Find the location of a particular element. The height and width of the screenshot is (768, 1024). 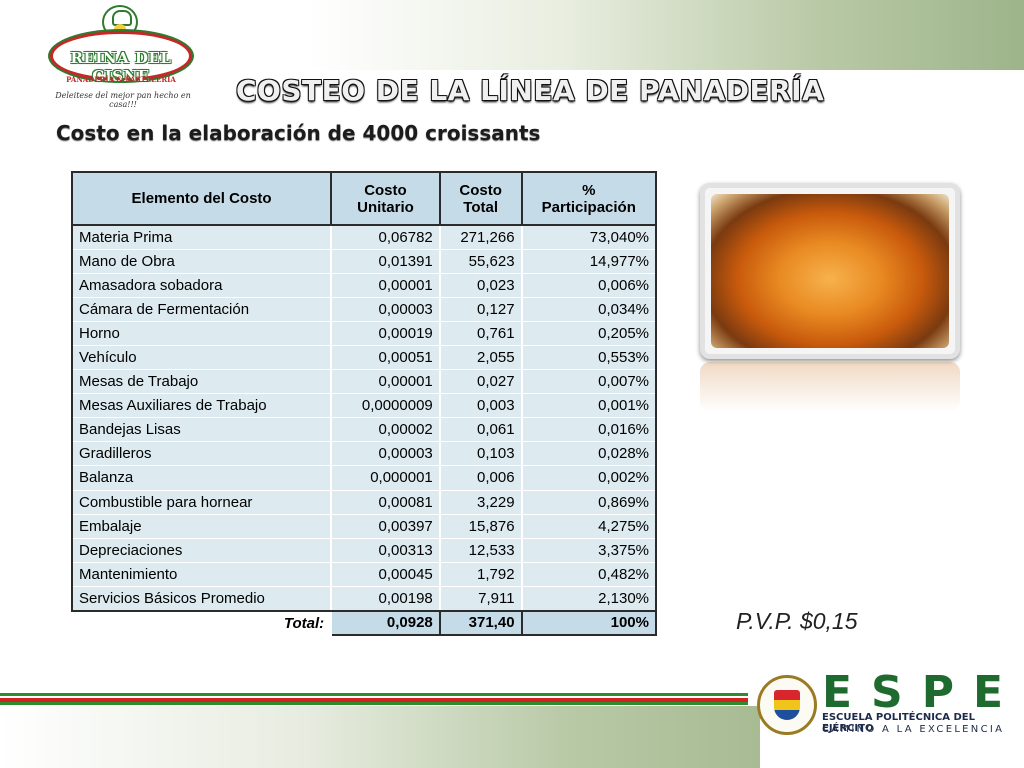

cell-item: Balanza is located at coordinates (201, 478).